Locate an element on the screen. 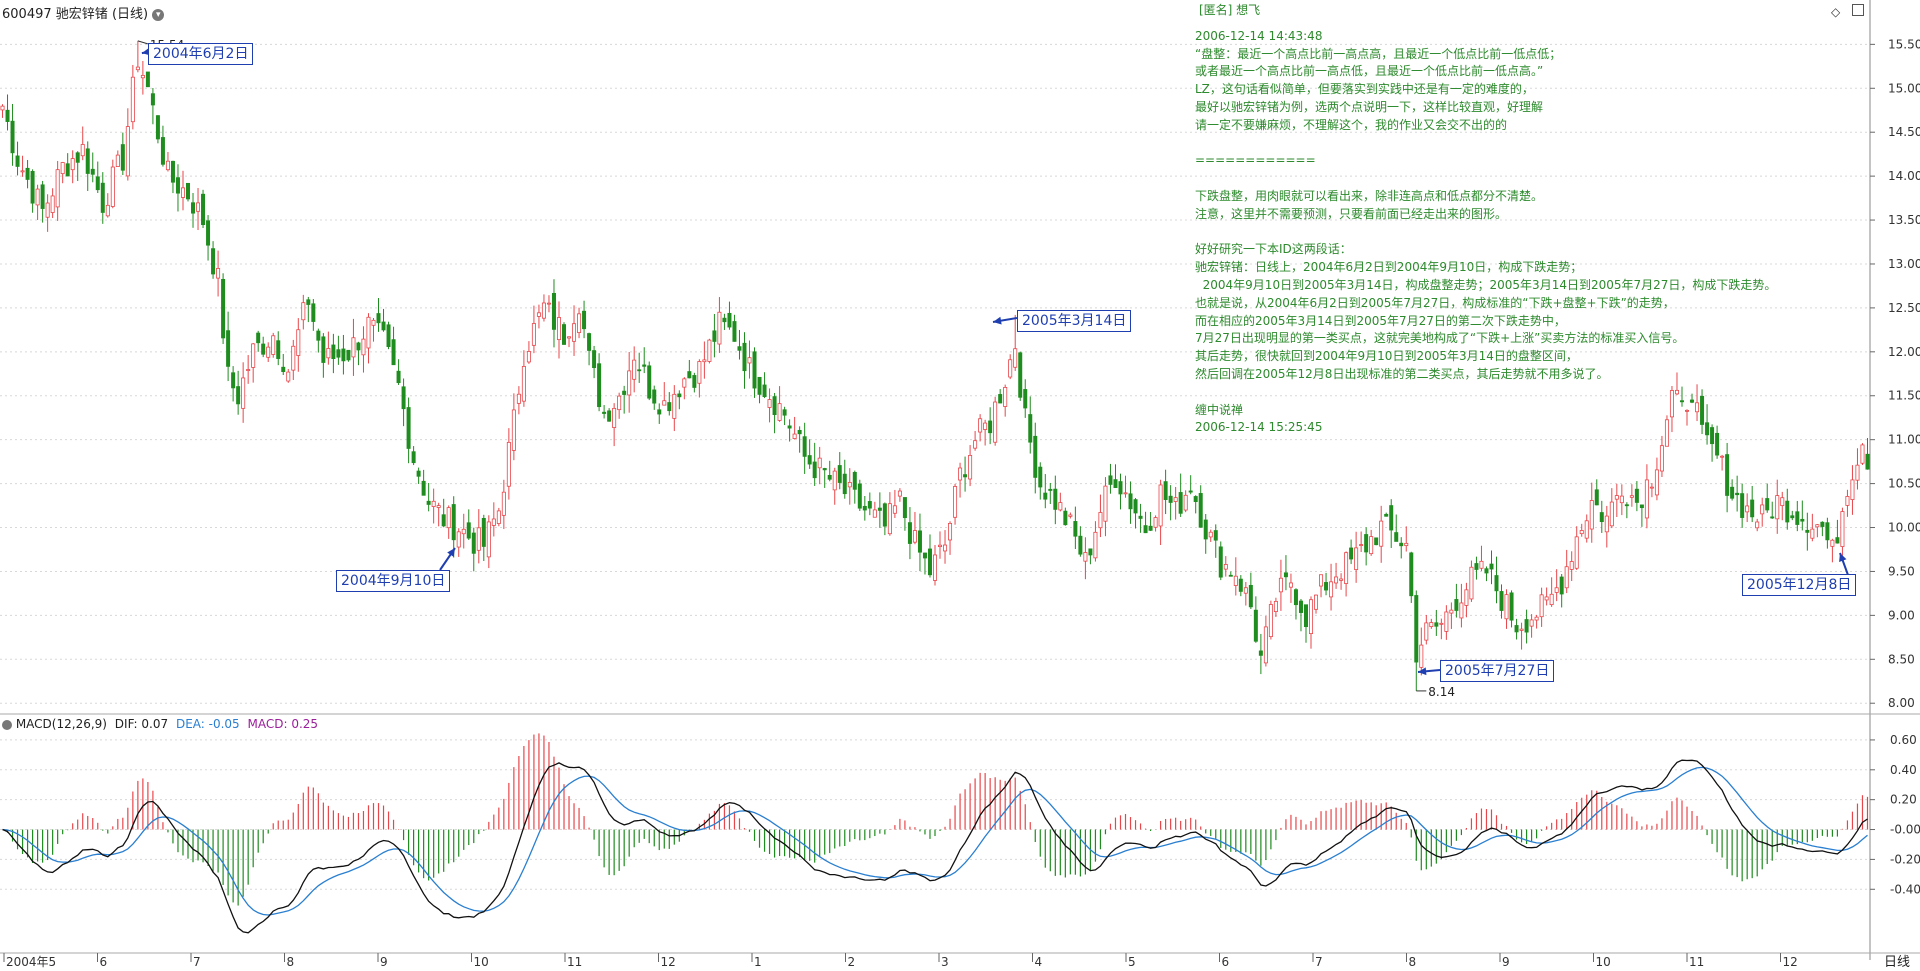 This screenshot has width=1920, height=971. time-tick-label: 10 is located at coordinates (481, 962).